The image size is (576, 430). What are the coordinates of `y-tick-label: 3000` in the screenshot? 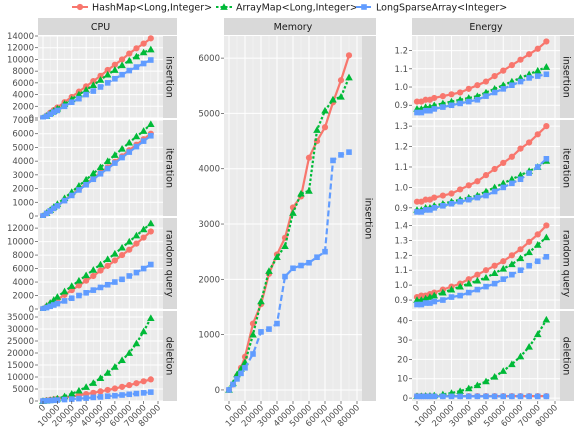 It's located at (23, 176).